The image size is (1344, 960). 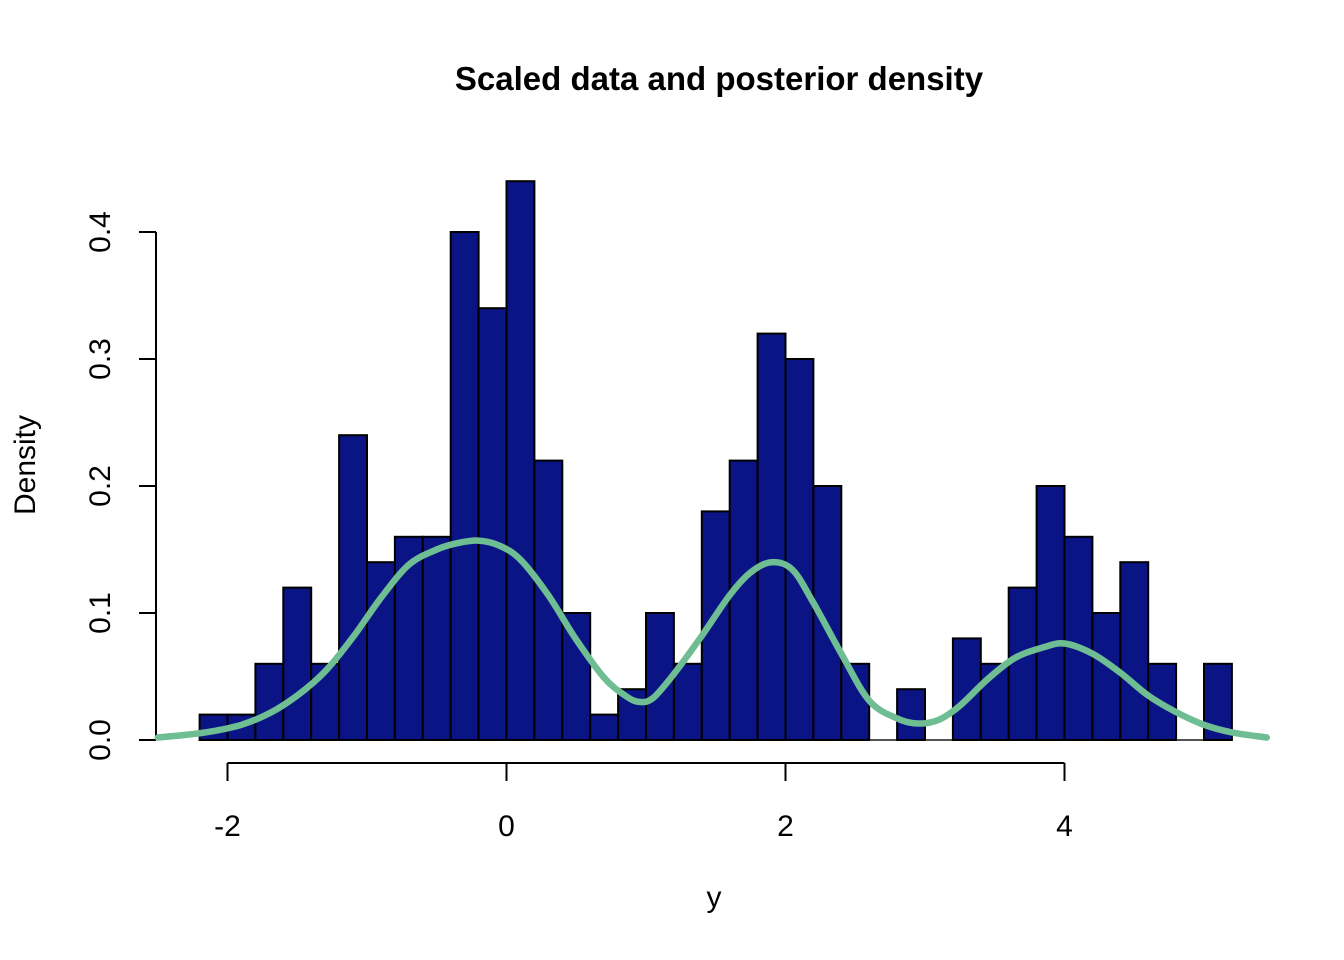 What do you see at coordinates (120, 486) in the screenshot?
I see `y-axis: 0.0 0.1 0.2 0.3 0.4` at bounding box center [120, 486].